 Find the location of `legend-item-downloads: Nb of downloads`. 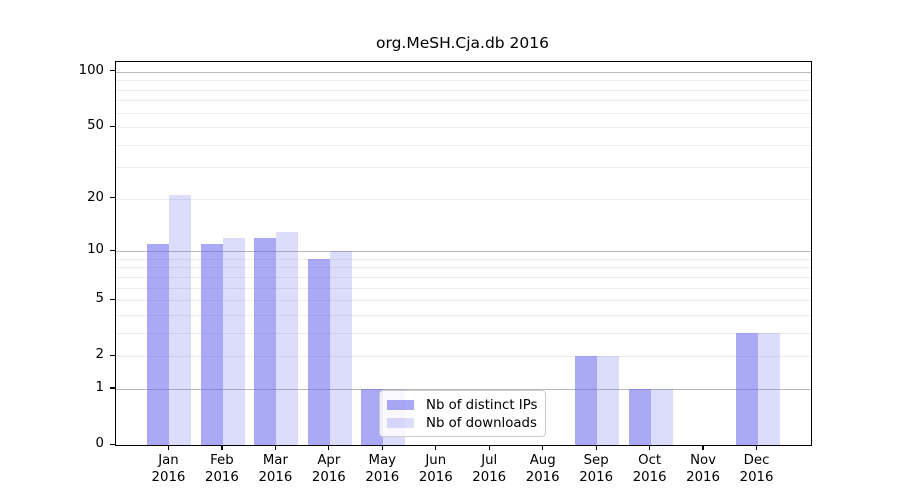

legend-item-downloads: Nb of downloads is located at coordinates (462, 423).